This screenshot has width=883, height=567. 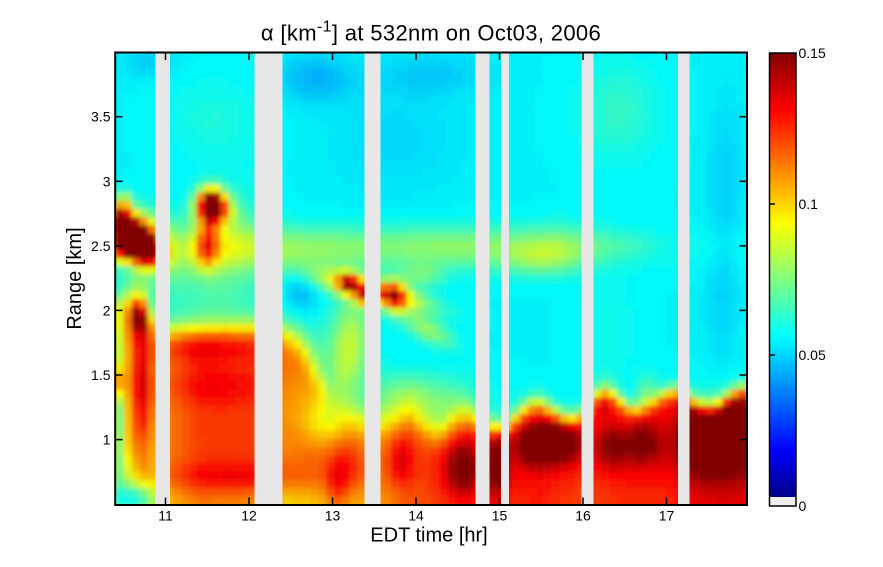 I want to click on svg-text: 2, so click(x=107, y=310).